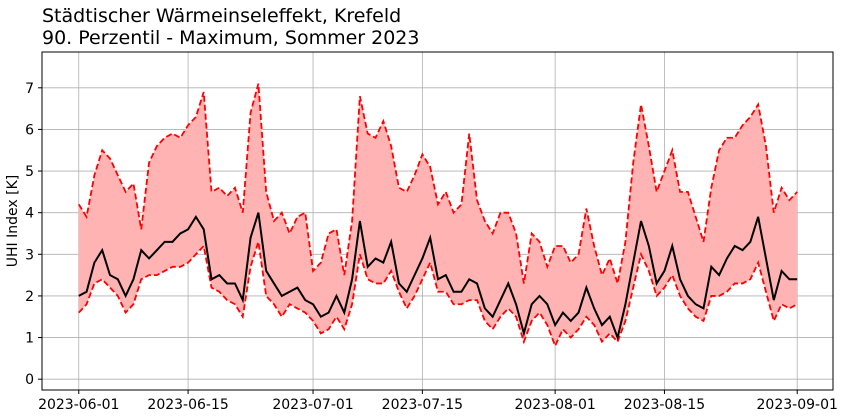 Image resolution: width=847 pixels, height=416 pixels. I want to click on y-tick-label: 3, so click(29, 255).